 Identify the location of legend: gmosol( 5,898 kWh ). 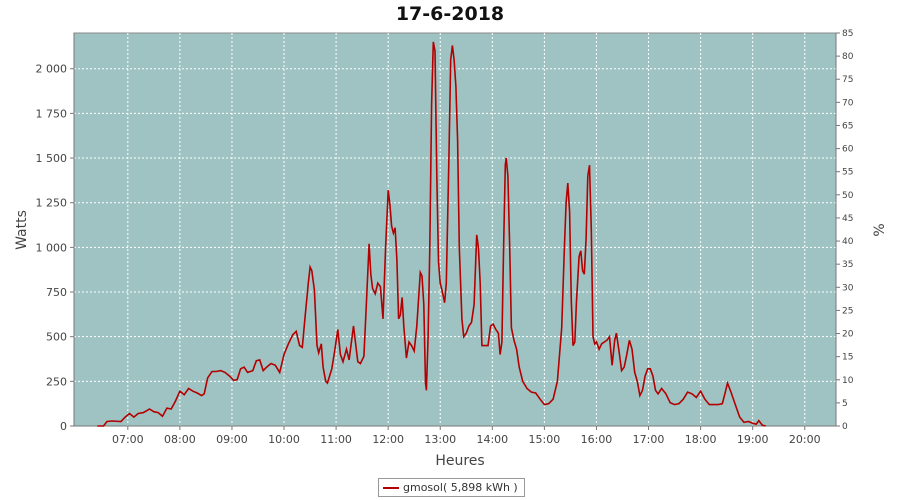
(451, 487).